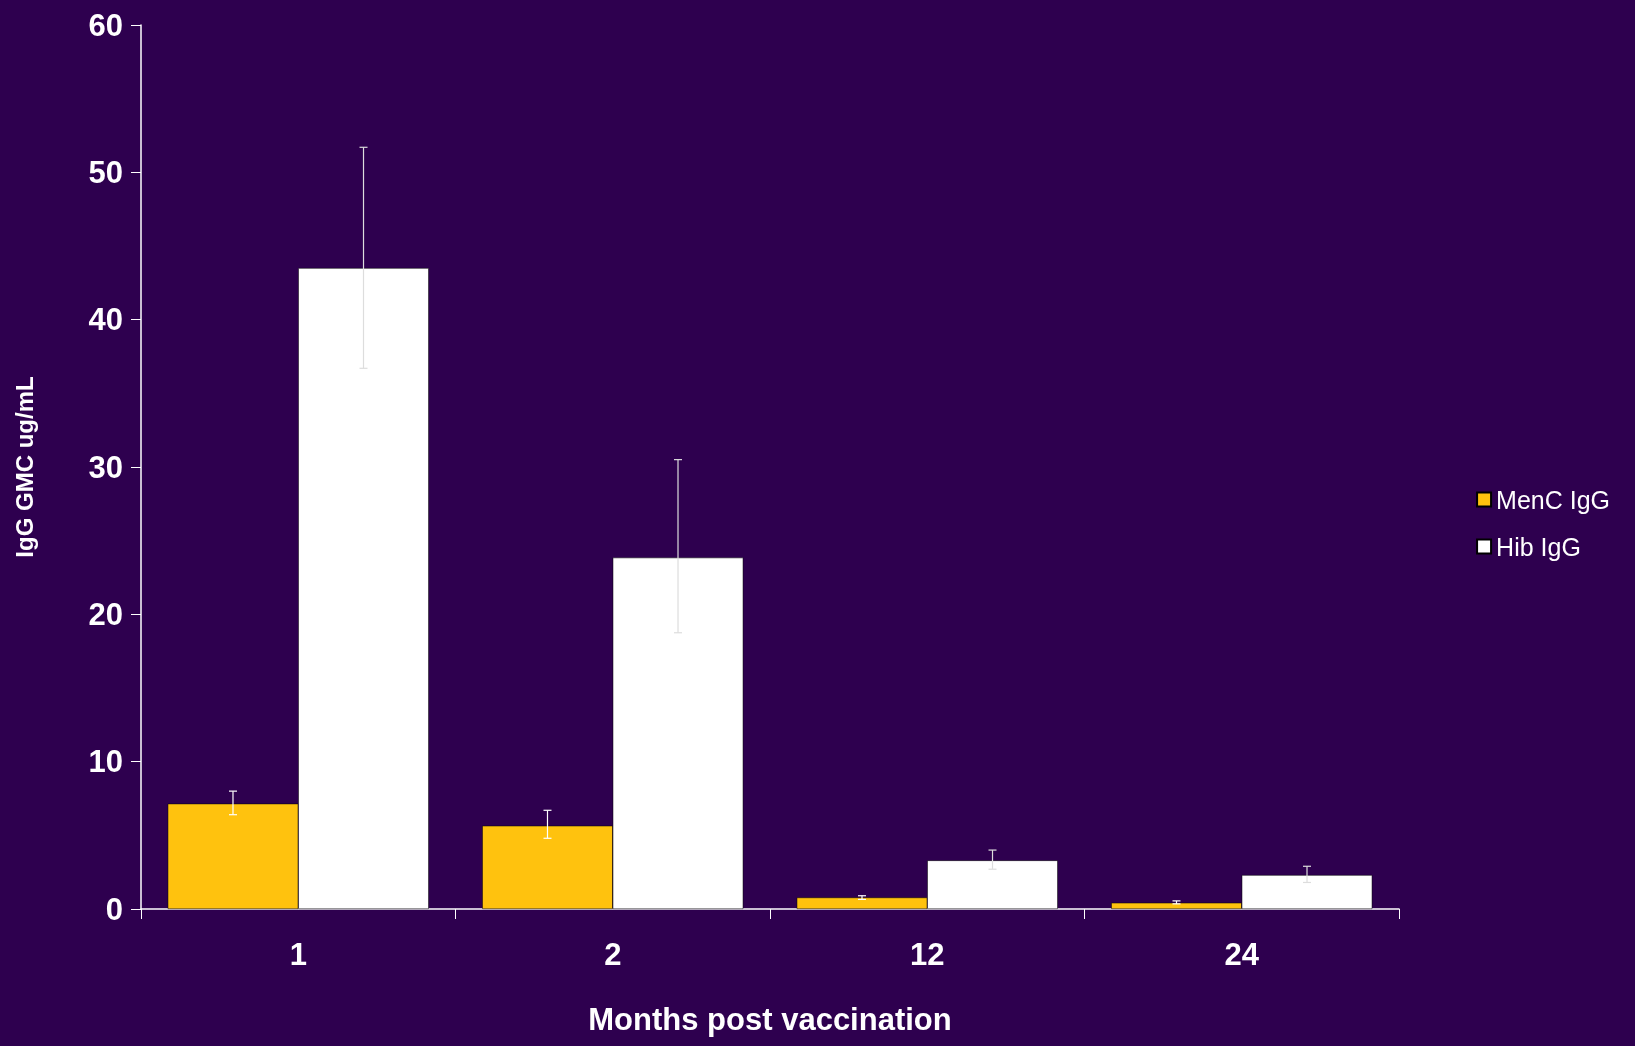  Describe the element at coordinates (105, 614) in the screenshot. I see `y-tick-label: 20` at that location.